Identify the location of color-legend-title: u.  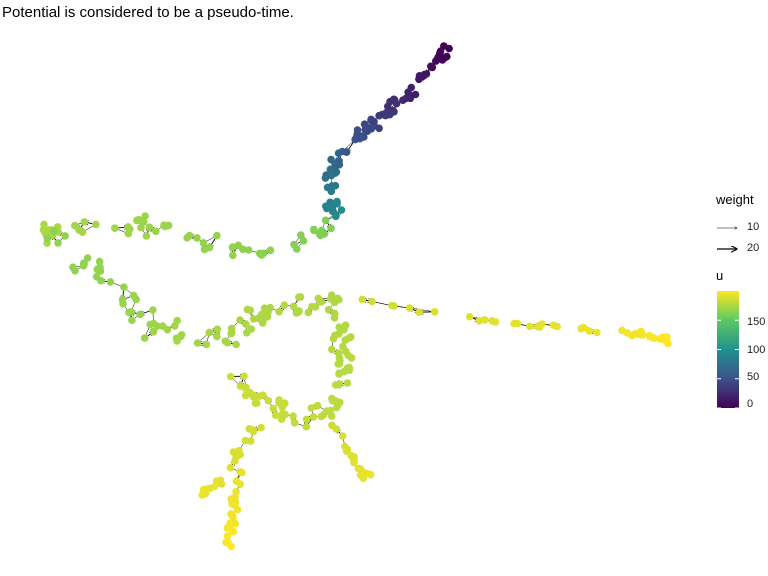
(720, 275).